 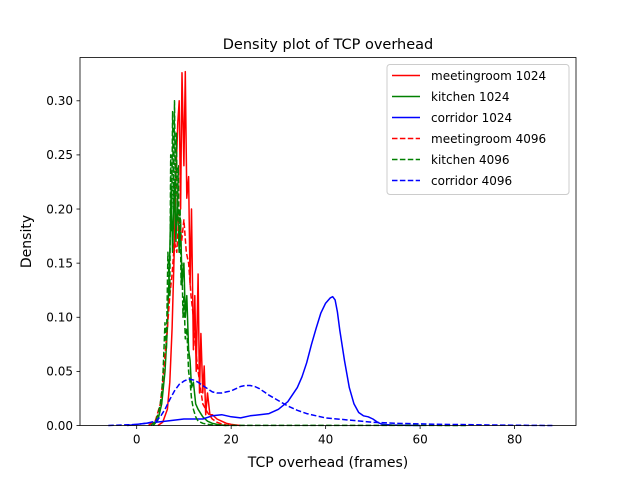 What do you see at coordinates (59, 101) in the screenshot?
I see `y-tick-label: 0.30` at bounding box center [59, 101].